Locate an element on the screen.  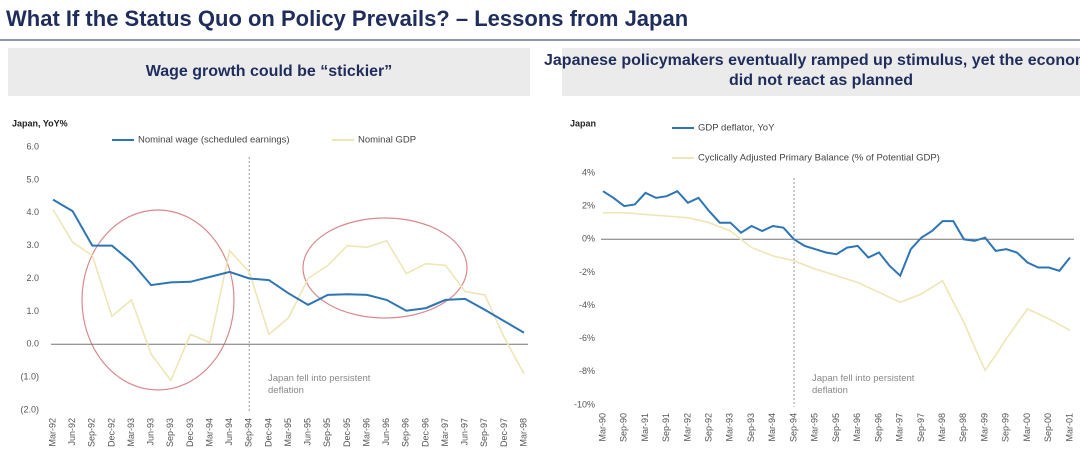
y-tick-label: 3.0 is located at coordinates (32, 245).